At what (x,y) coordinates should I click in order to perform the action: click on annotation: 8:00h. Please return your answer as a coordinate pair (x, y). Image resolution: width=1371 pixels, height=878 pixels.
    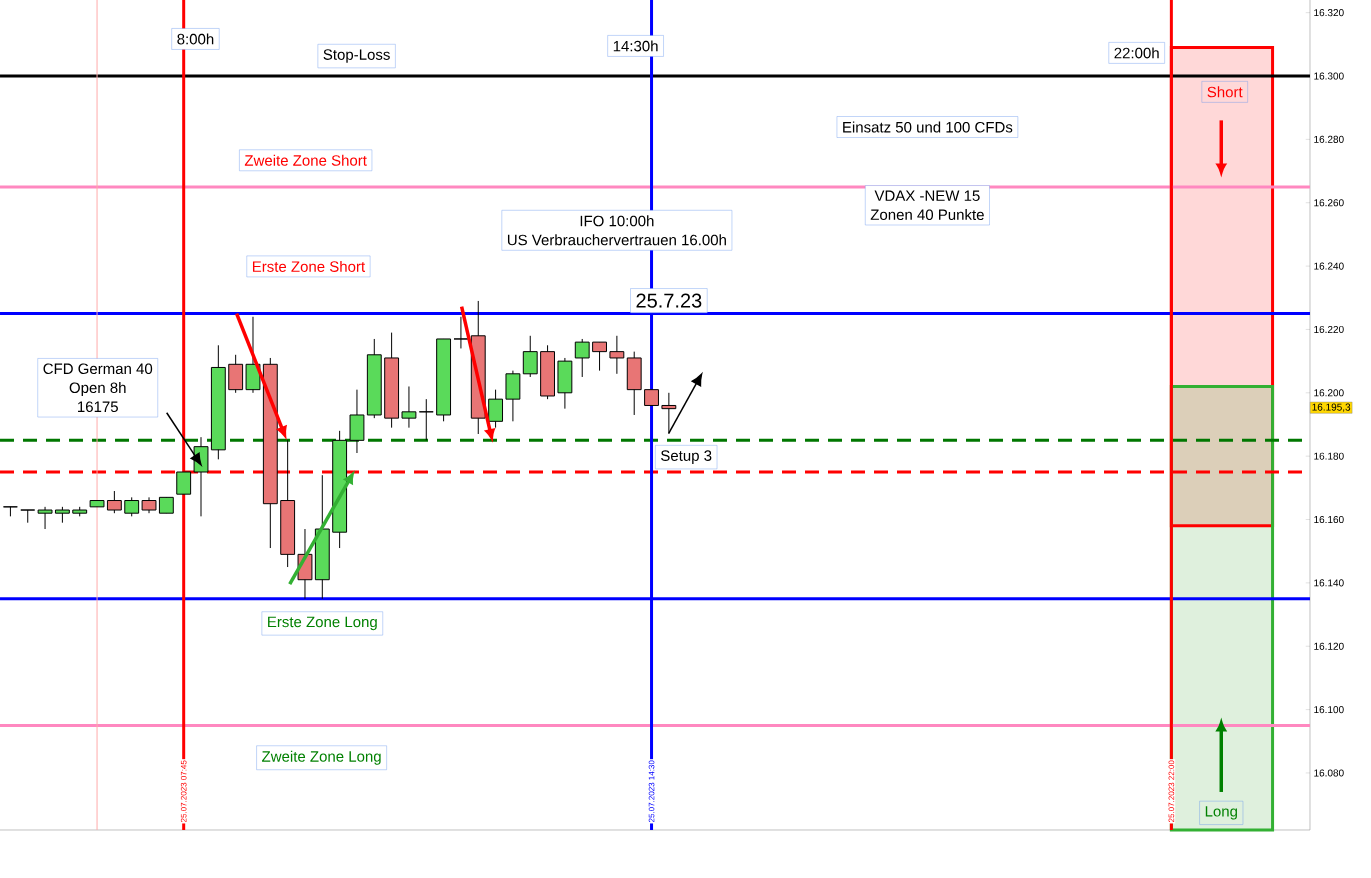
    Looking at the image, I should click on (195, 39).